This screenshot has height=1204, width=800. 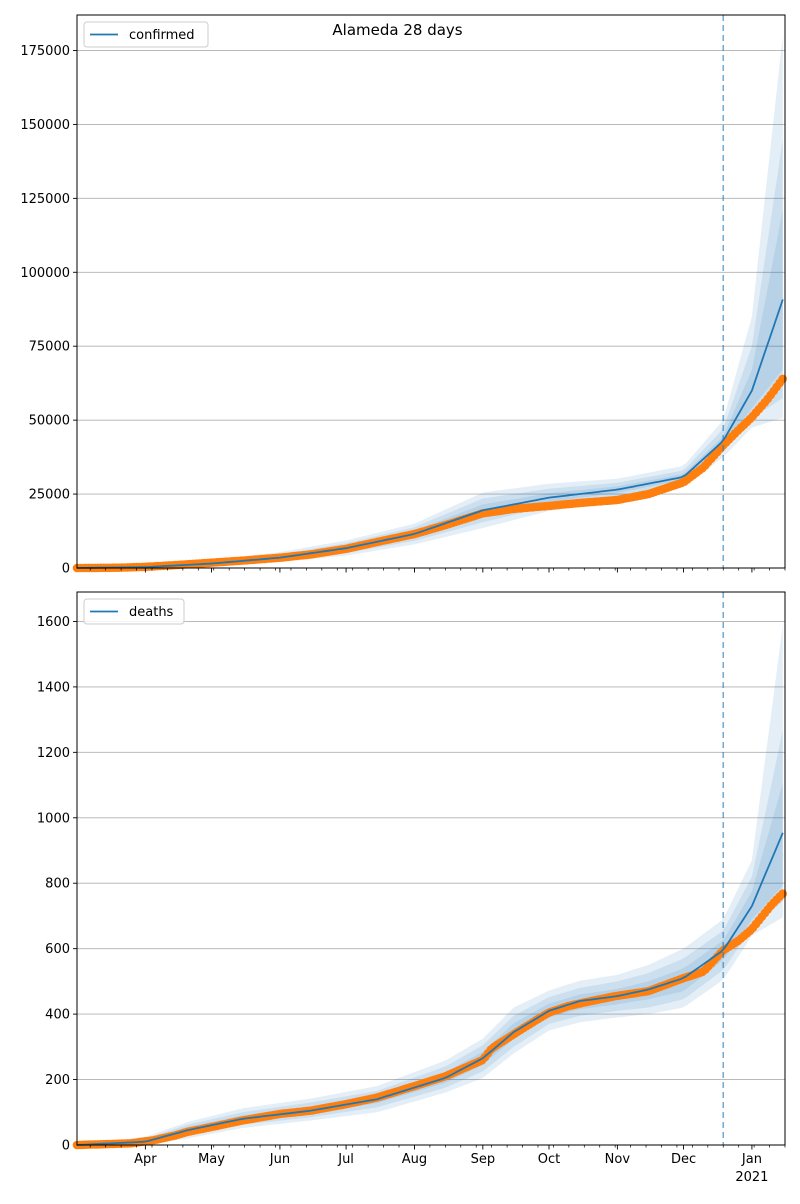 What do you see at coordinates (211, 1159) in the screenshot?
I see `x-tick-label: May` at bounding box center [211, 1159].